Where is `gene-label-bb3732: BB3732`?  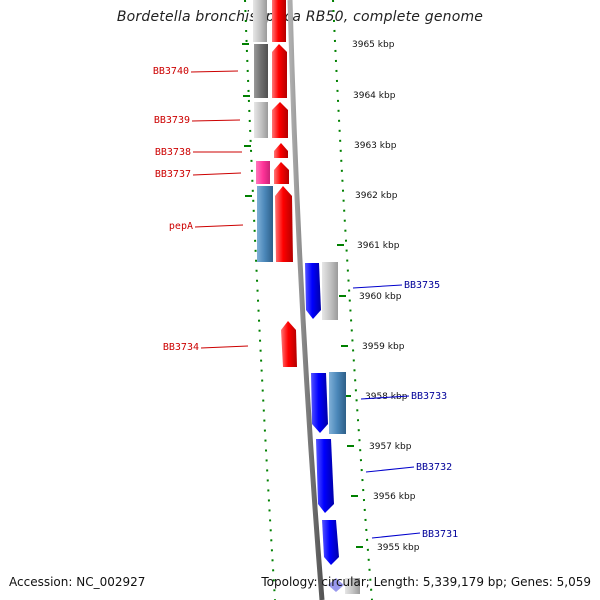
gene-label-bb3732: BB3732 is located at coordinates (434, 467).